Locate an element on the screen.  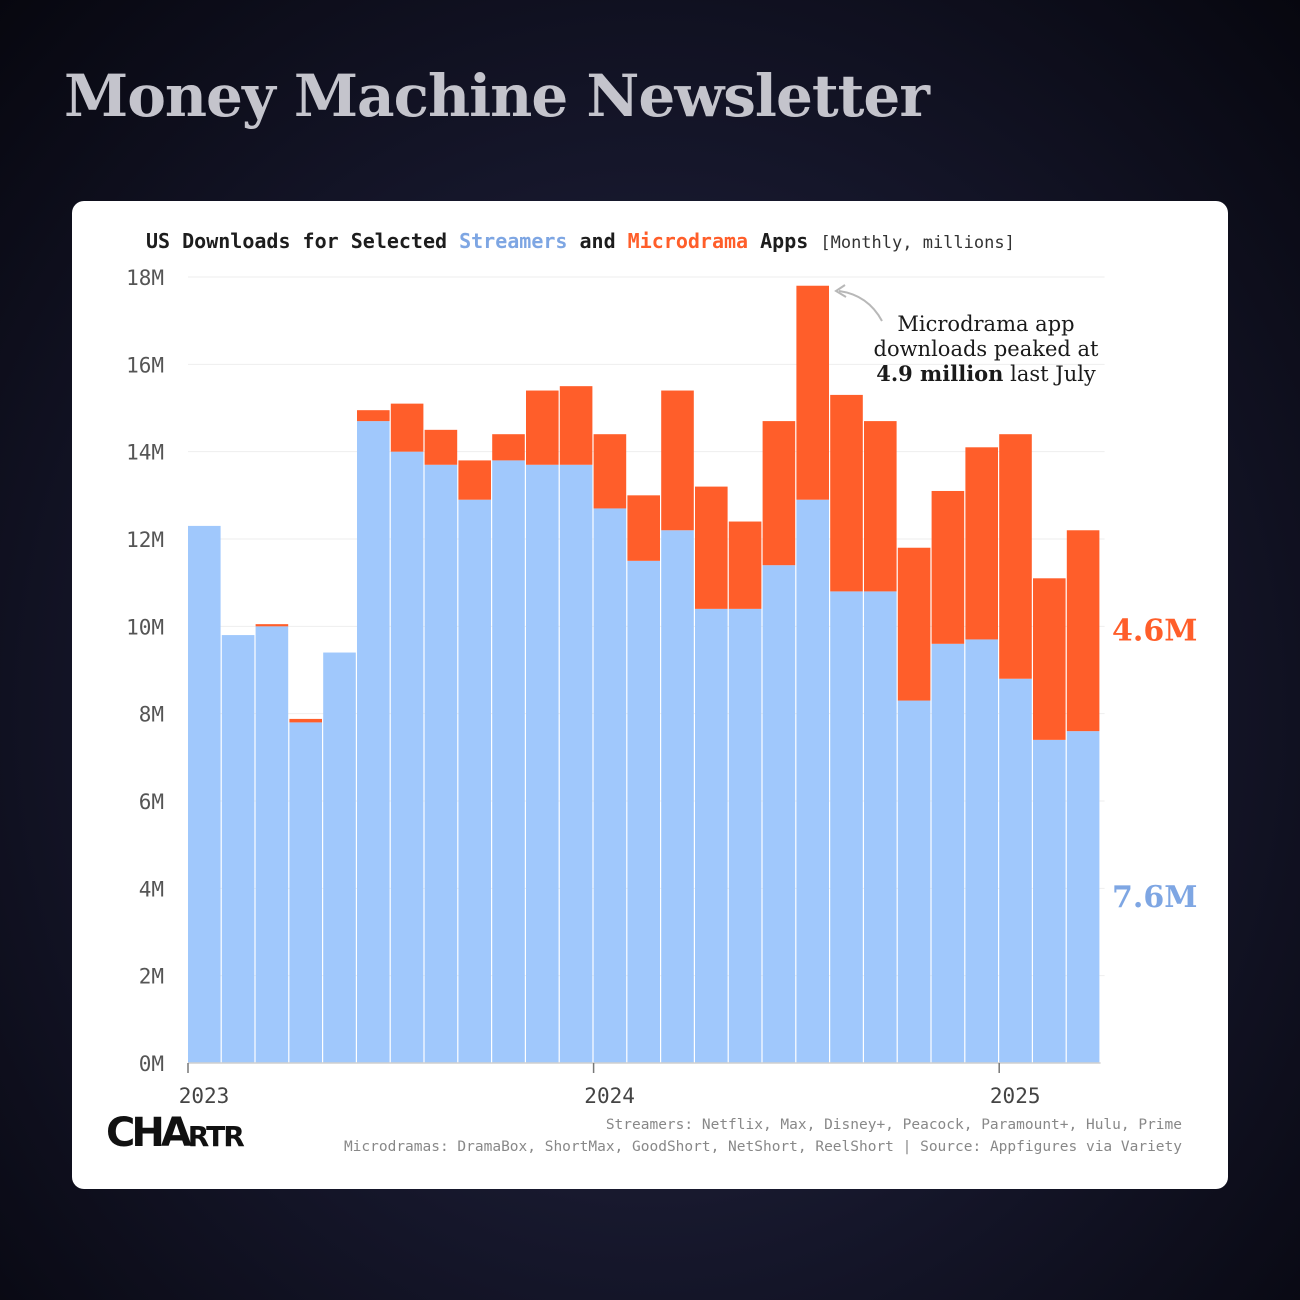
title-streamers: Streamers is located at coordinates (513, 241).